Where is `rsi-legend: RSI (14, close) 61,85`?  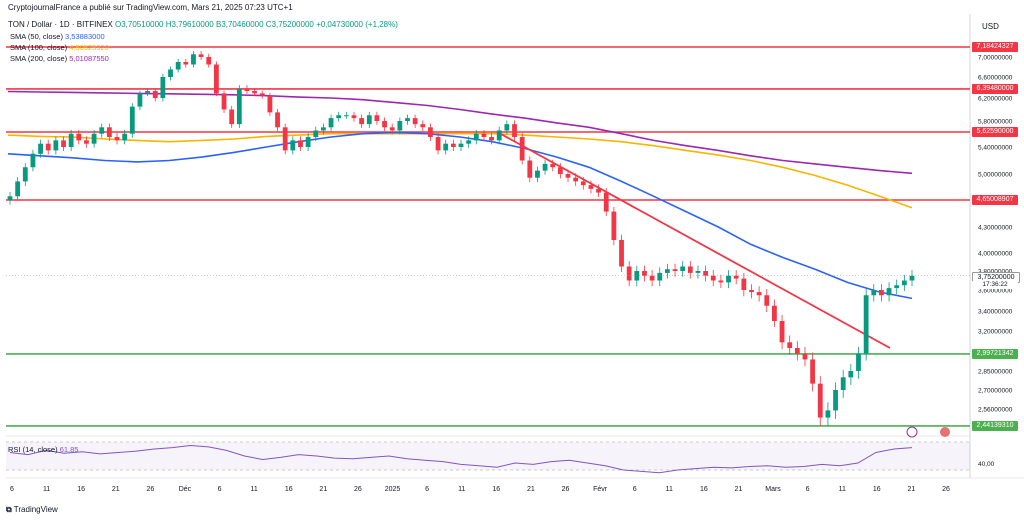
rsi-legend: RSI (14, close) 61,85 is located at coordinates (43, 449).